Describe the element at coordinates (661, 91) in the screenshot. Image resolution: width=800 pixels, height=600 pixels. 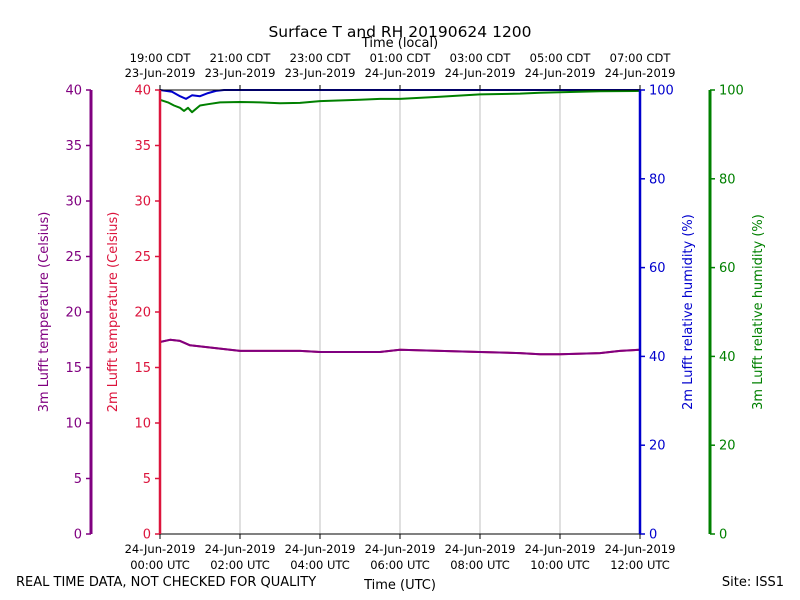
I see `rh2m-tick-label-5: 100` at that location.